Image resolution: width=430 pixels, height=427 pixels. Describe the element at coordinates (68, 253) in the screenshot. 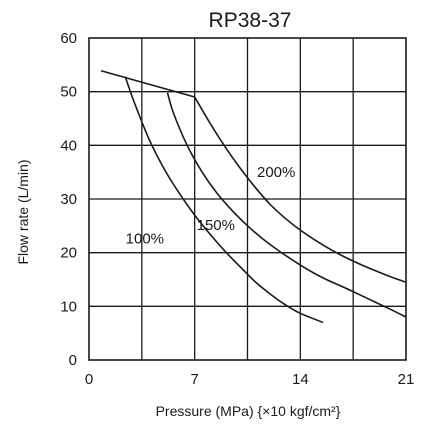

I see `y-tick-label: 20` at that location.